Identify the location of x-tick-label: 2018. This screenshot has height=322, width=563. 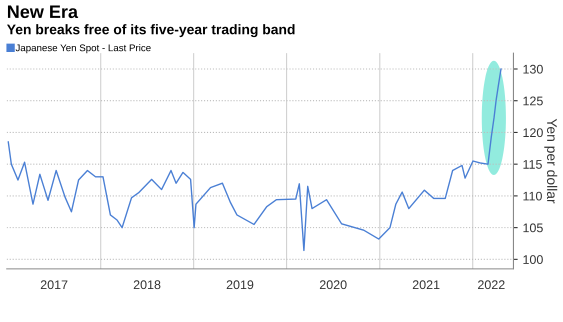
(147, 285).